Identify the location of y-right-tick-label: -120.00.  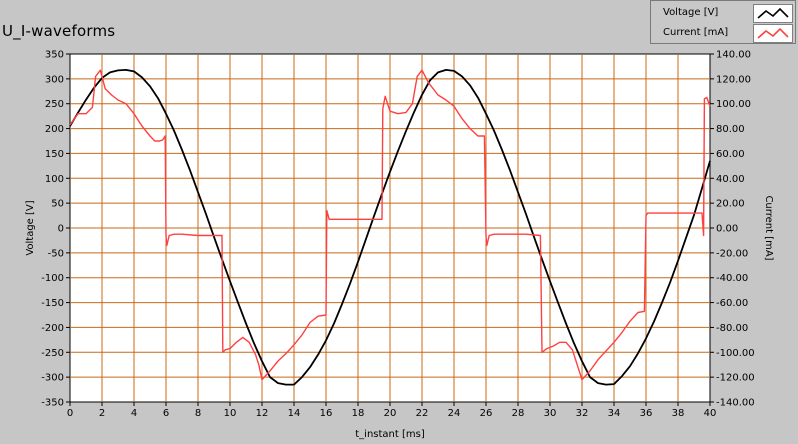
(735, 378).